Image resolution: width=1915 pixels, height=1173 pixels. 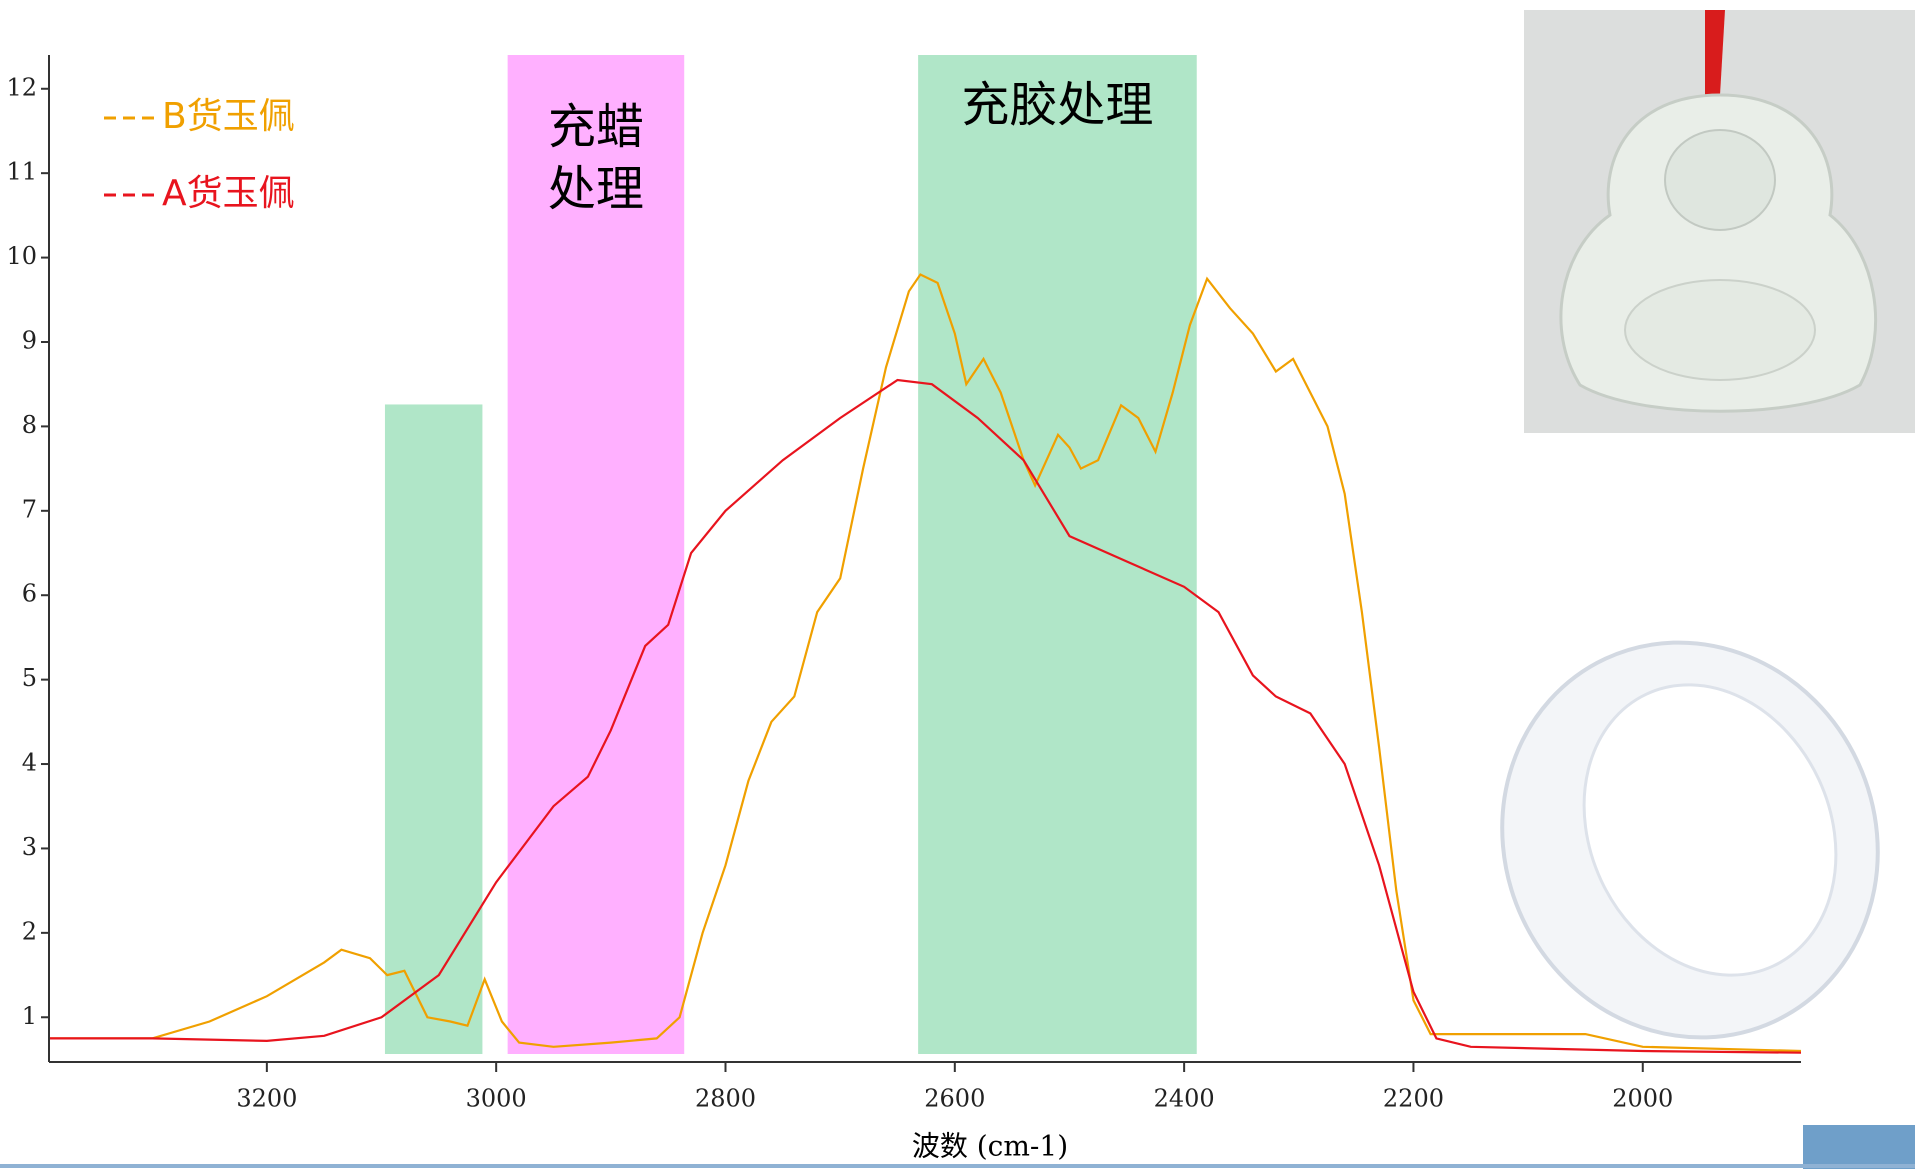 What do you see at coordinates (29, 847) in the screenshot?
I see `y-tick-label: 3` at bounding box center [29, 847].